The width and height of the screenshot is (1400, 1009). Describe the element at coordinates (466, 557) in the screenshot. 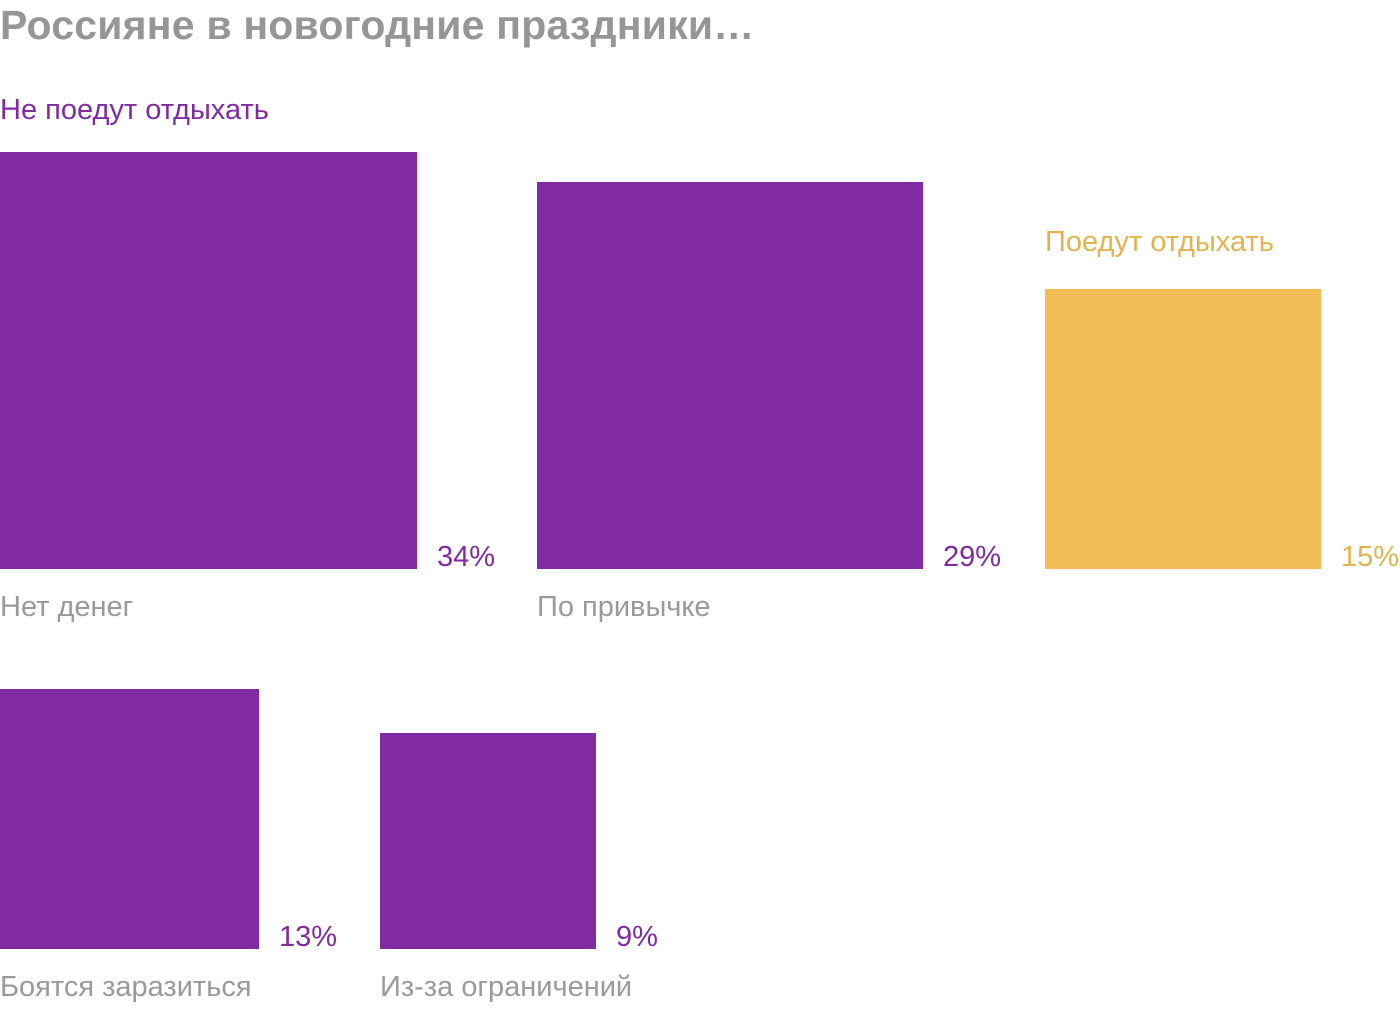

I see `value-label-1: 34%` at that location.